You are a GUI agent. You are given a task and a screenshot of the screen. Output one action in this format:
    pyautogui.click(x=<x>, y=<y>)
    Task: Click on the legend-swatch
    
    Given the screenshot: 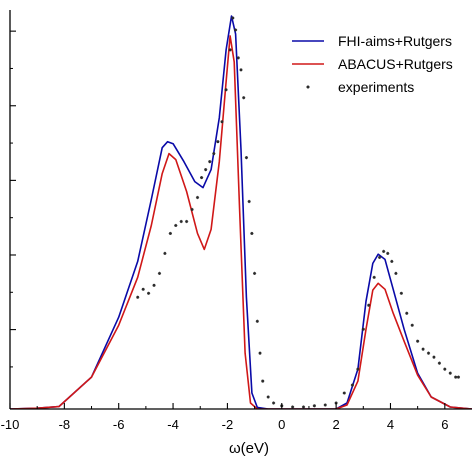 What is the action you would take?
    pyautogui.click(x=308, y=87)
    